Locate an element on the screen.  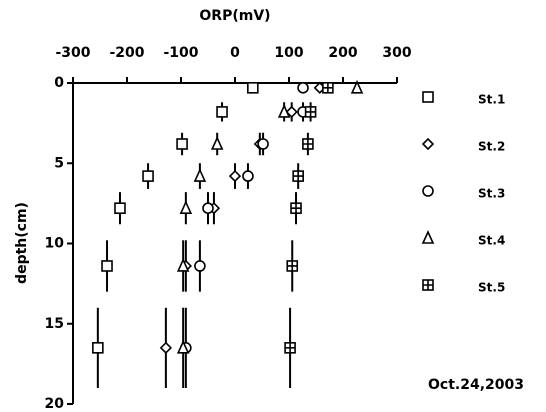
annotation: Oct.24,2003 is located at coordinates (476, 385).